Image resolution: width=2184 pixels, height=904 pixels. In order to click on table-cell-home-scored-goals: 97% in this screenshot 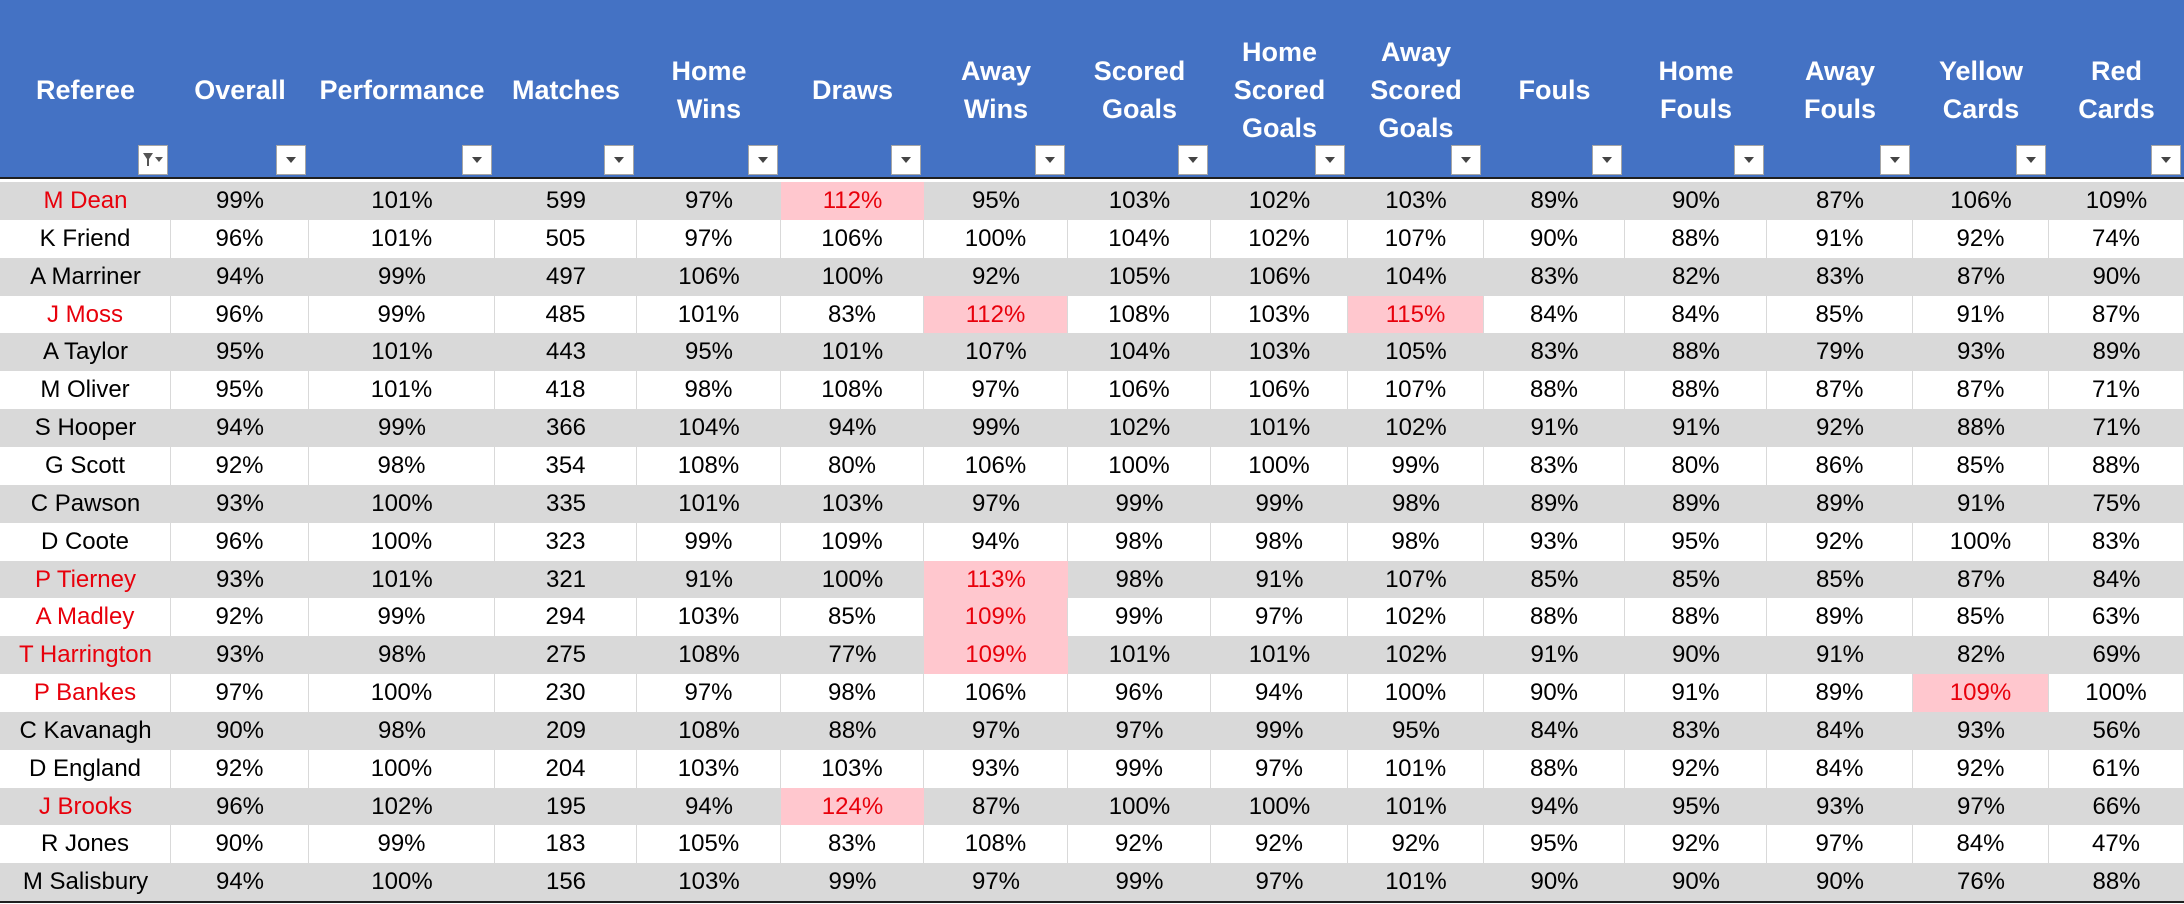, I will do `click(1279, 882)`.